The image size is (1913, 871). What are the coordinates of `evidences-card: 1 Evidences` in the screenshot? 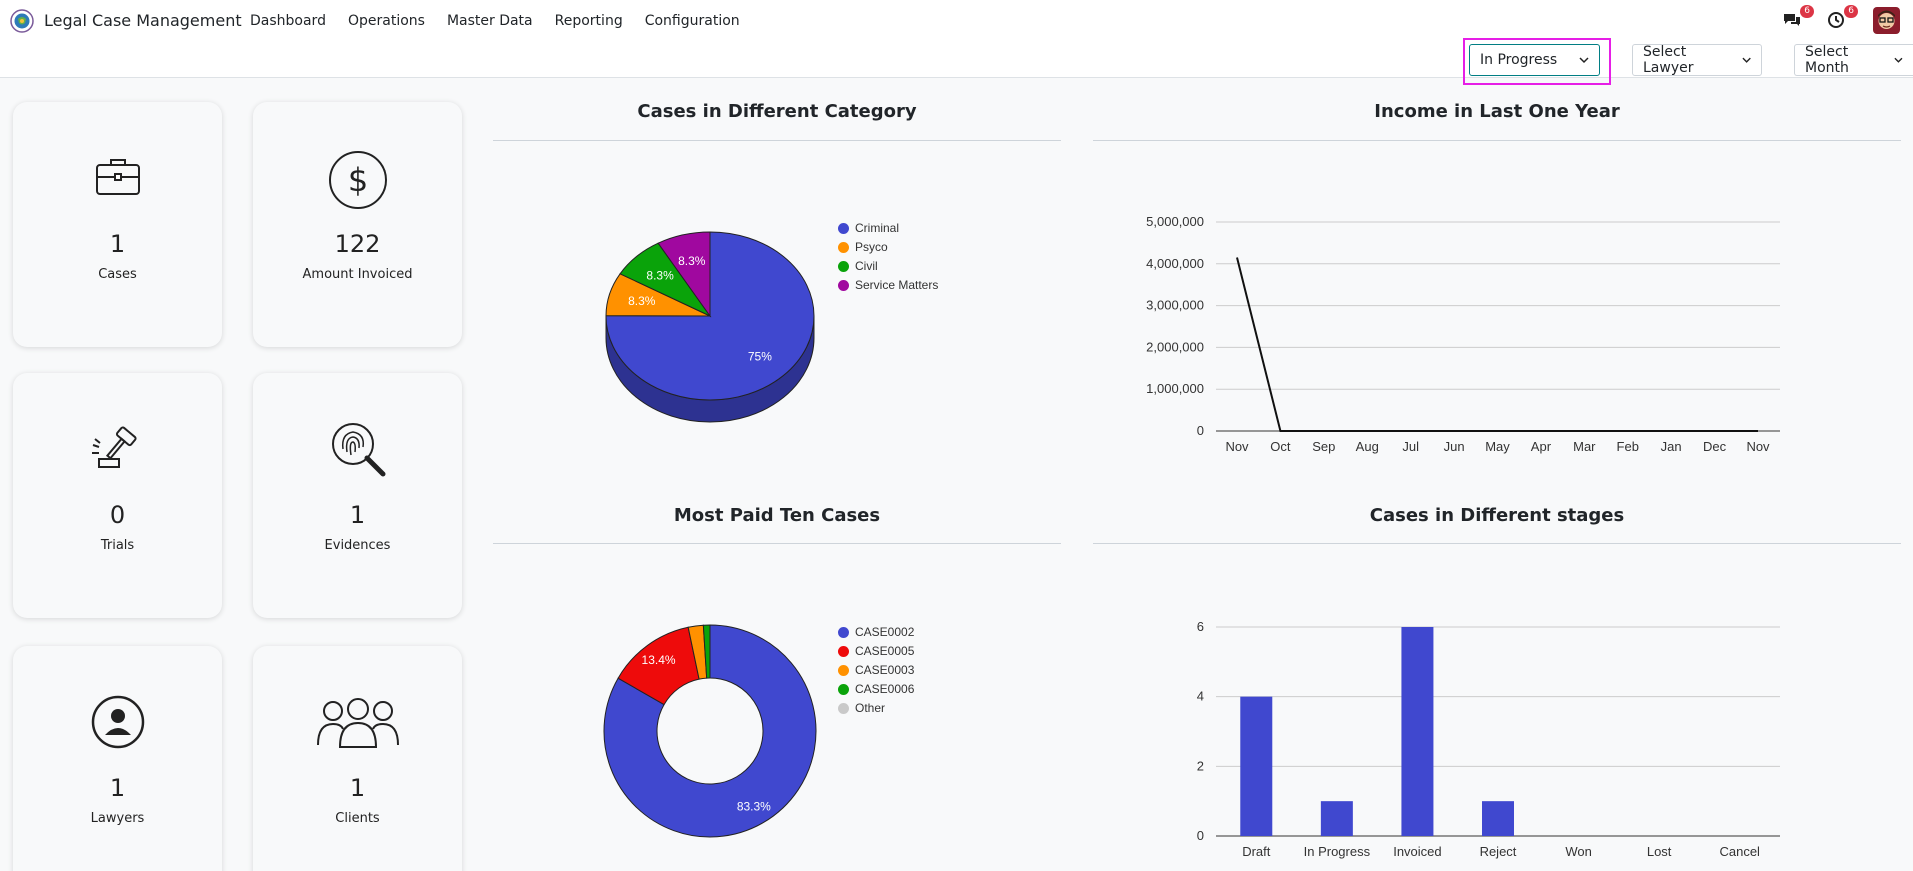 It's located at (357, 495).